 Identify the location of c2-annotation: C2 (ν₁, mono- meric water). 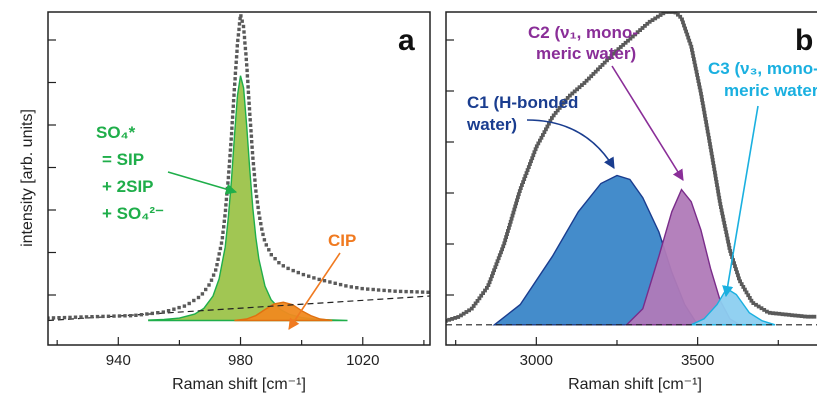
(606, 102).